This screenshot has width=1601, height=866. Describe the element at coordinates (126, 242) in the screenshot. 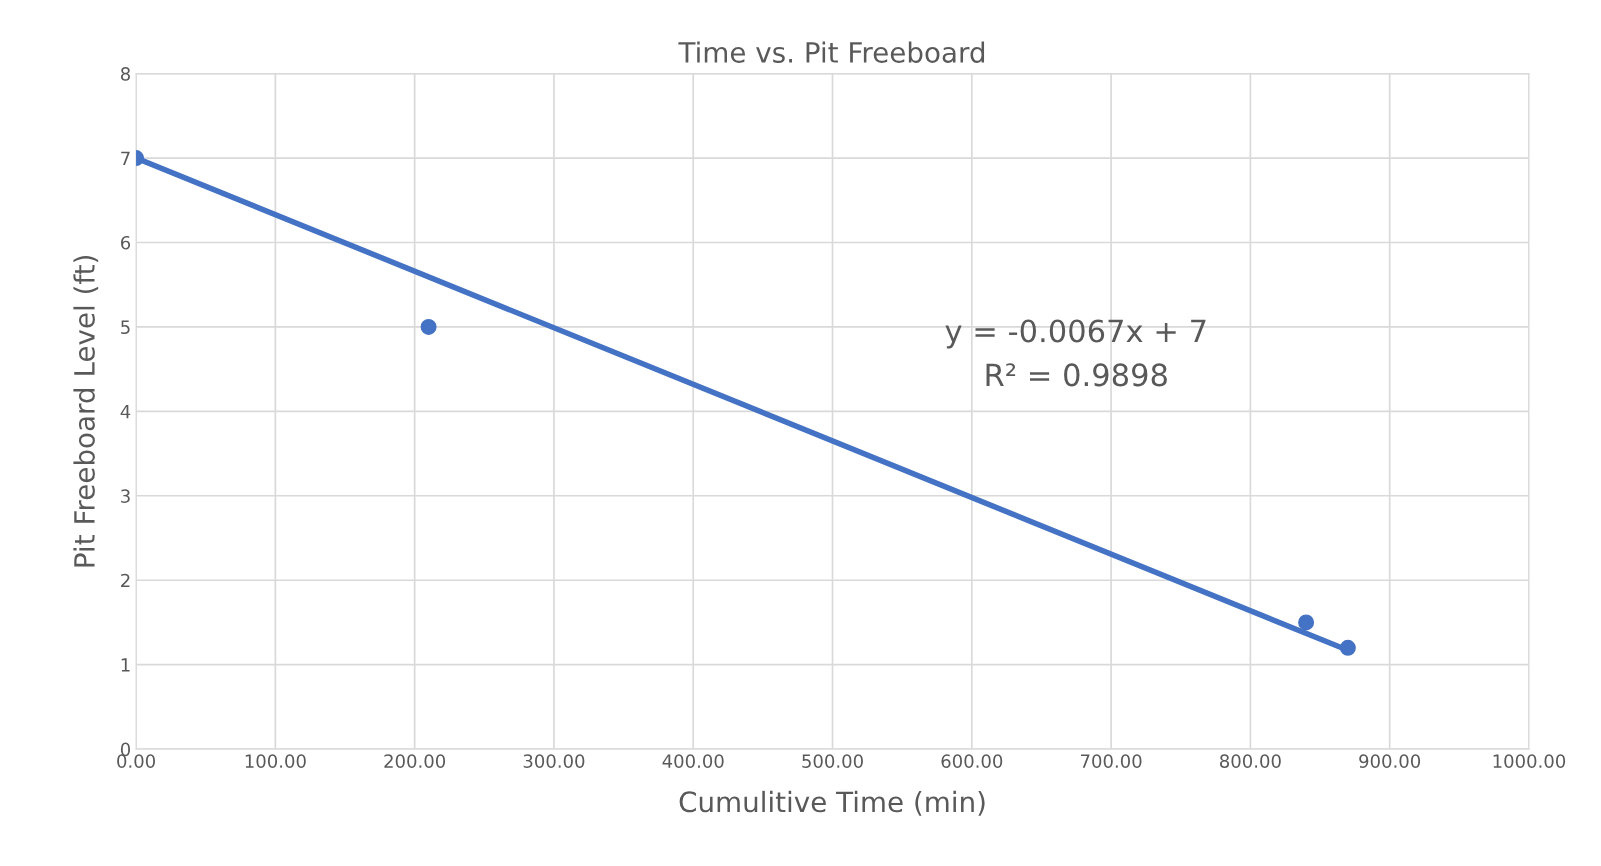

I see `y-tick-label: 6` at that location.